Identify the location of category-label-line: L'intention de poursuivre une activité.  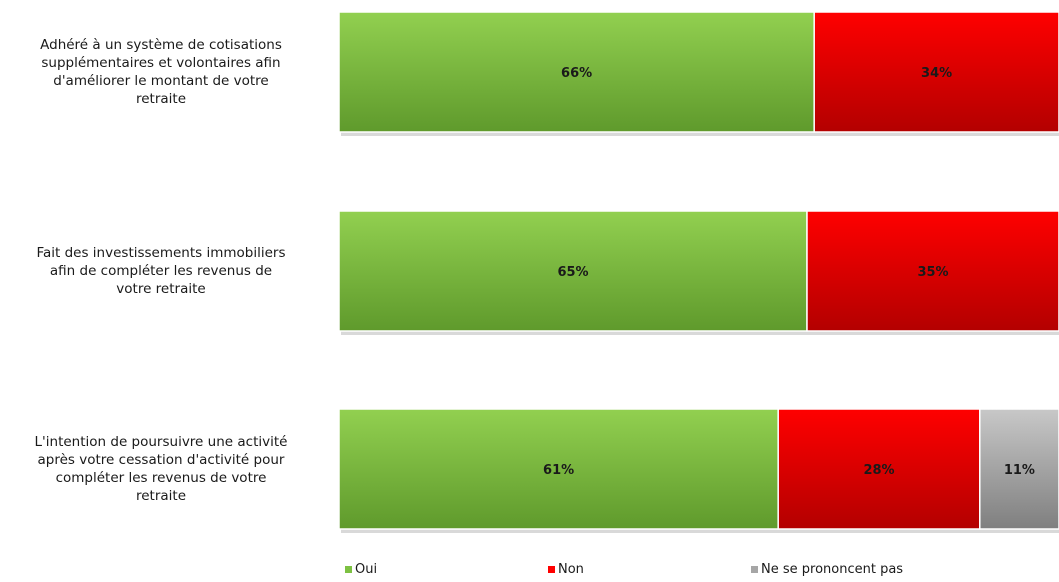
(161, 442).